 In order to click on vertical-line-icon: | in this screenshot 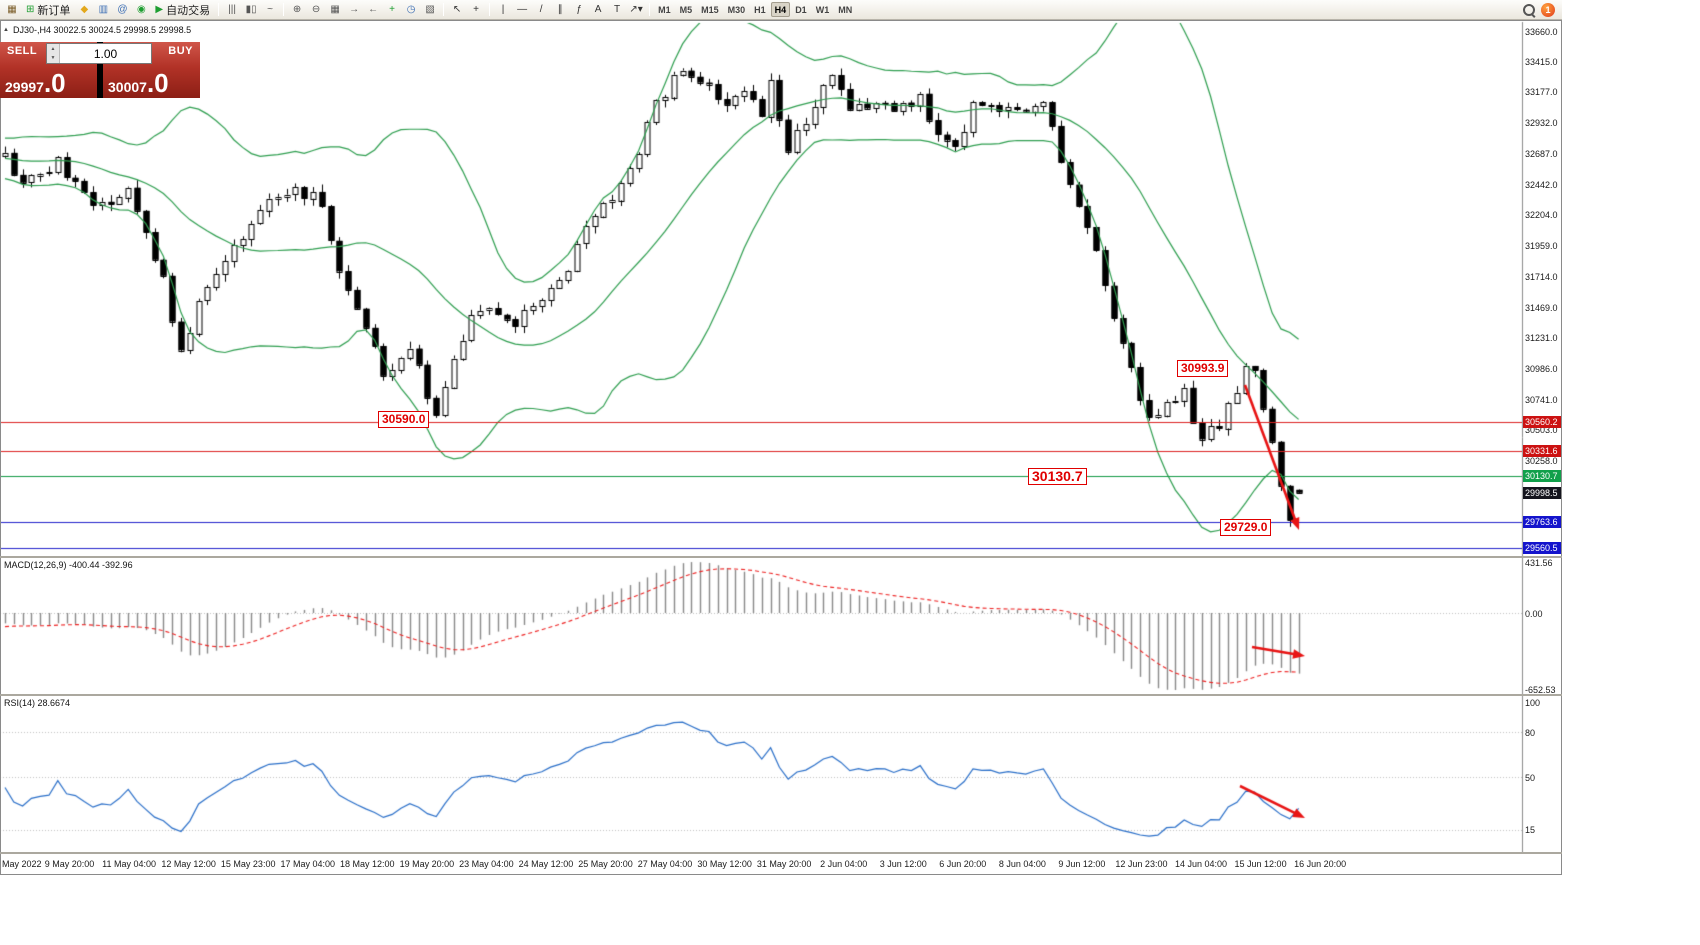, I will do `click(503, 9)`.